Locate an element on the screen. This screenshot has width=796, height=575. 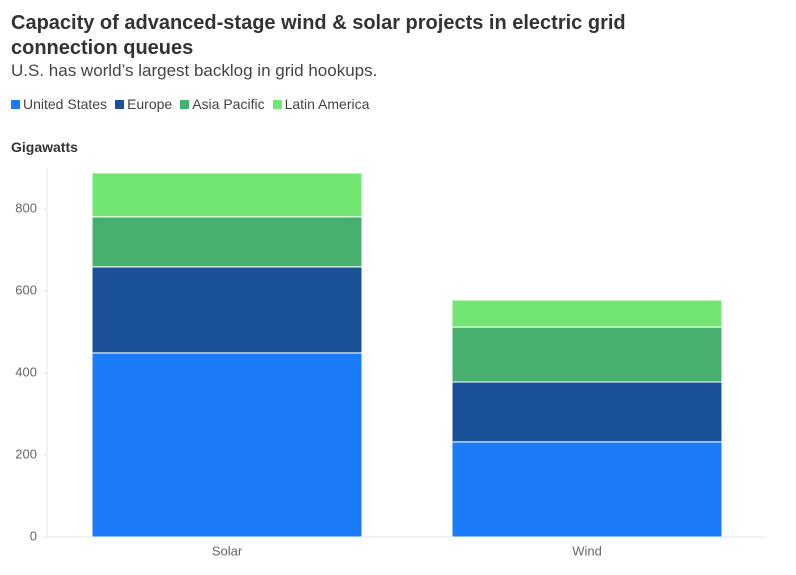
y-axis-label: Gigawatts is located at coordinates (44, 147).